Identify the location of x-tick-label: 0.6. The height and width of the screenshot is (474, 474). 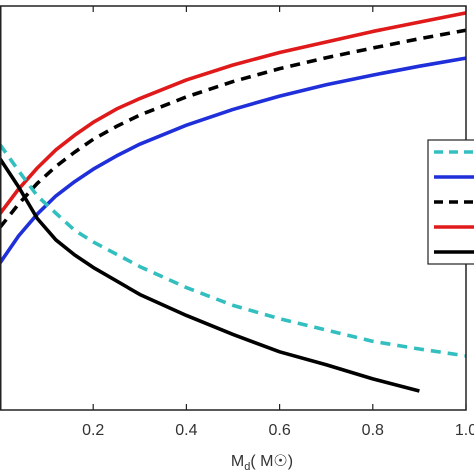
(279, 430).